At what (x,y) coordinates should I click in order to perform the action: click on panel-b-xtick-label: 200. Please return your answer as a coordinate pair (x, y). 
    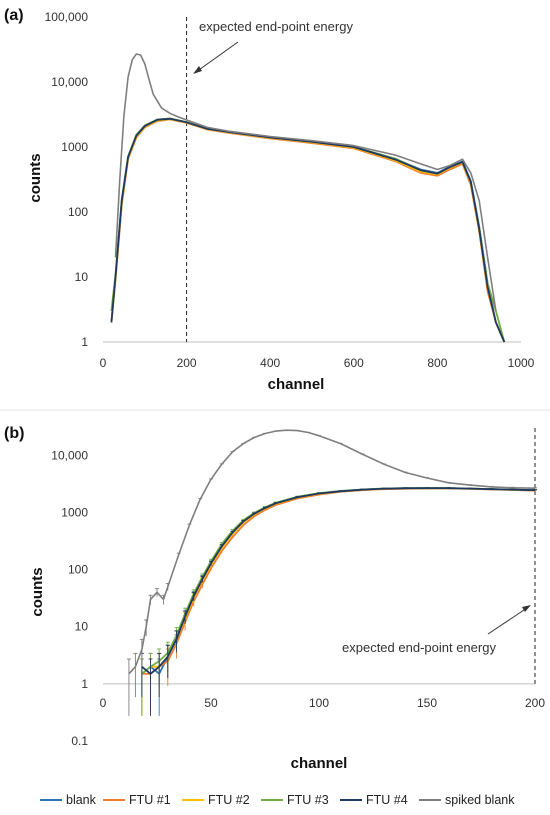
    Looking at the image, I should click on (535, 703).